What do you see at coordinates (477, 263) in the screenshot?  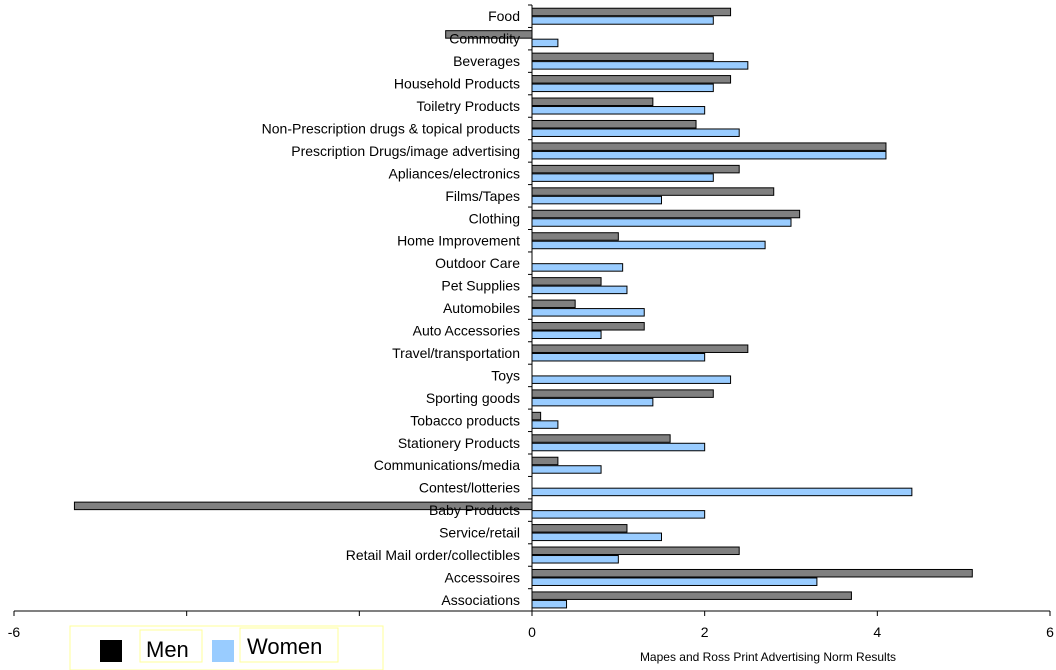 I see `category-label: Outdoor Care` at bounding box center [477, 263].